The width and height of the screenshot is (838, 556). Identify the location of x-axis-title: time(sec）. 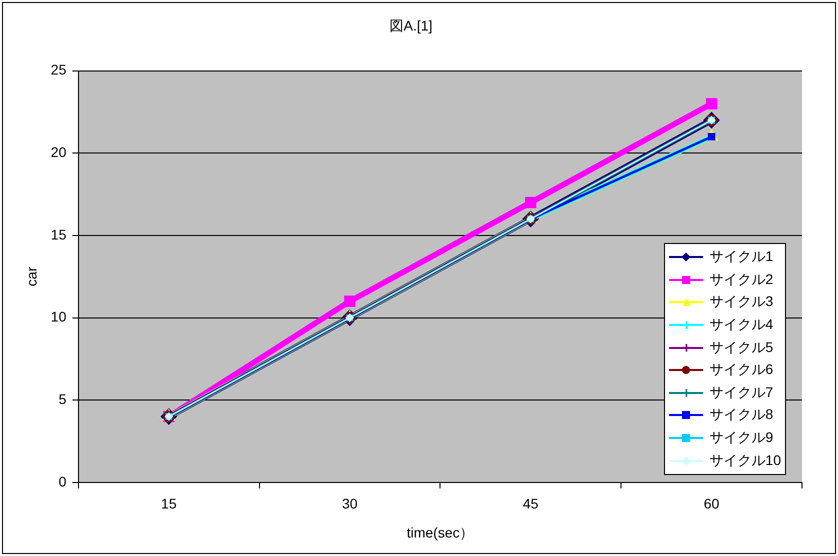
(440, 532).